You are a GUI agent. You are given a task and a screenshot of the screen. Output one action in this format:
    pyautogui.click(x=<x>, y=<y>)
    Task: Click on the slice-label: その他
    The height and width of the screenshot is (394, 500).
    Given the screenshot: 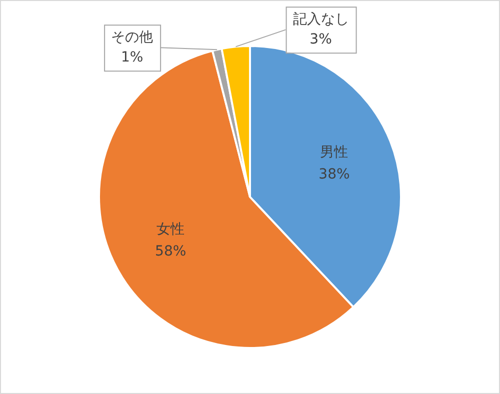 What is the action you would take?
    pyautogui.click(x=132, y=37)
    